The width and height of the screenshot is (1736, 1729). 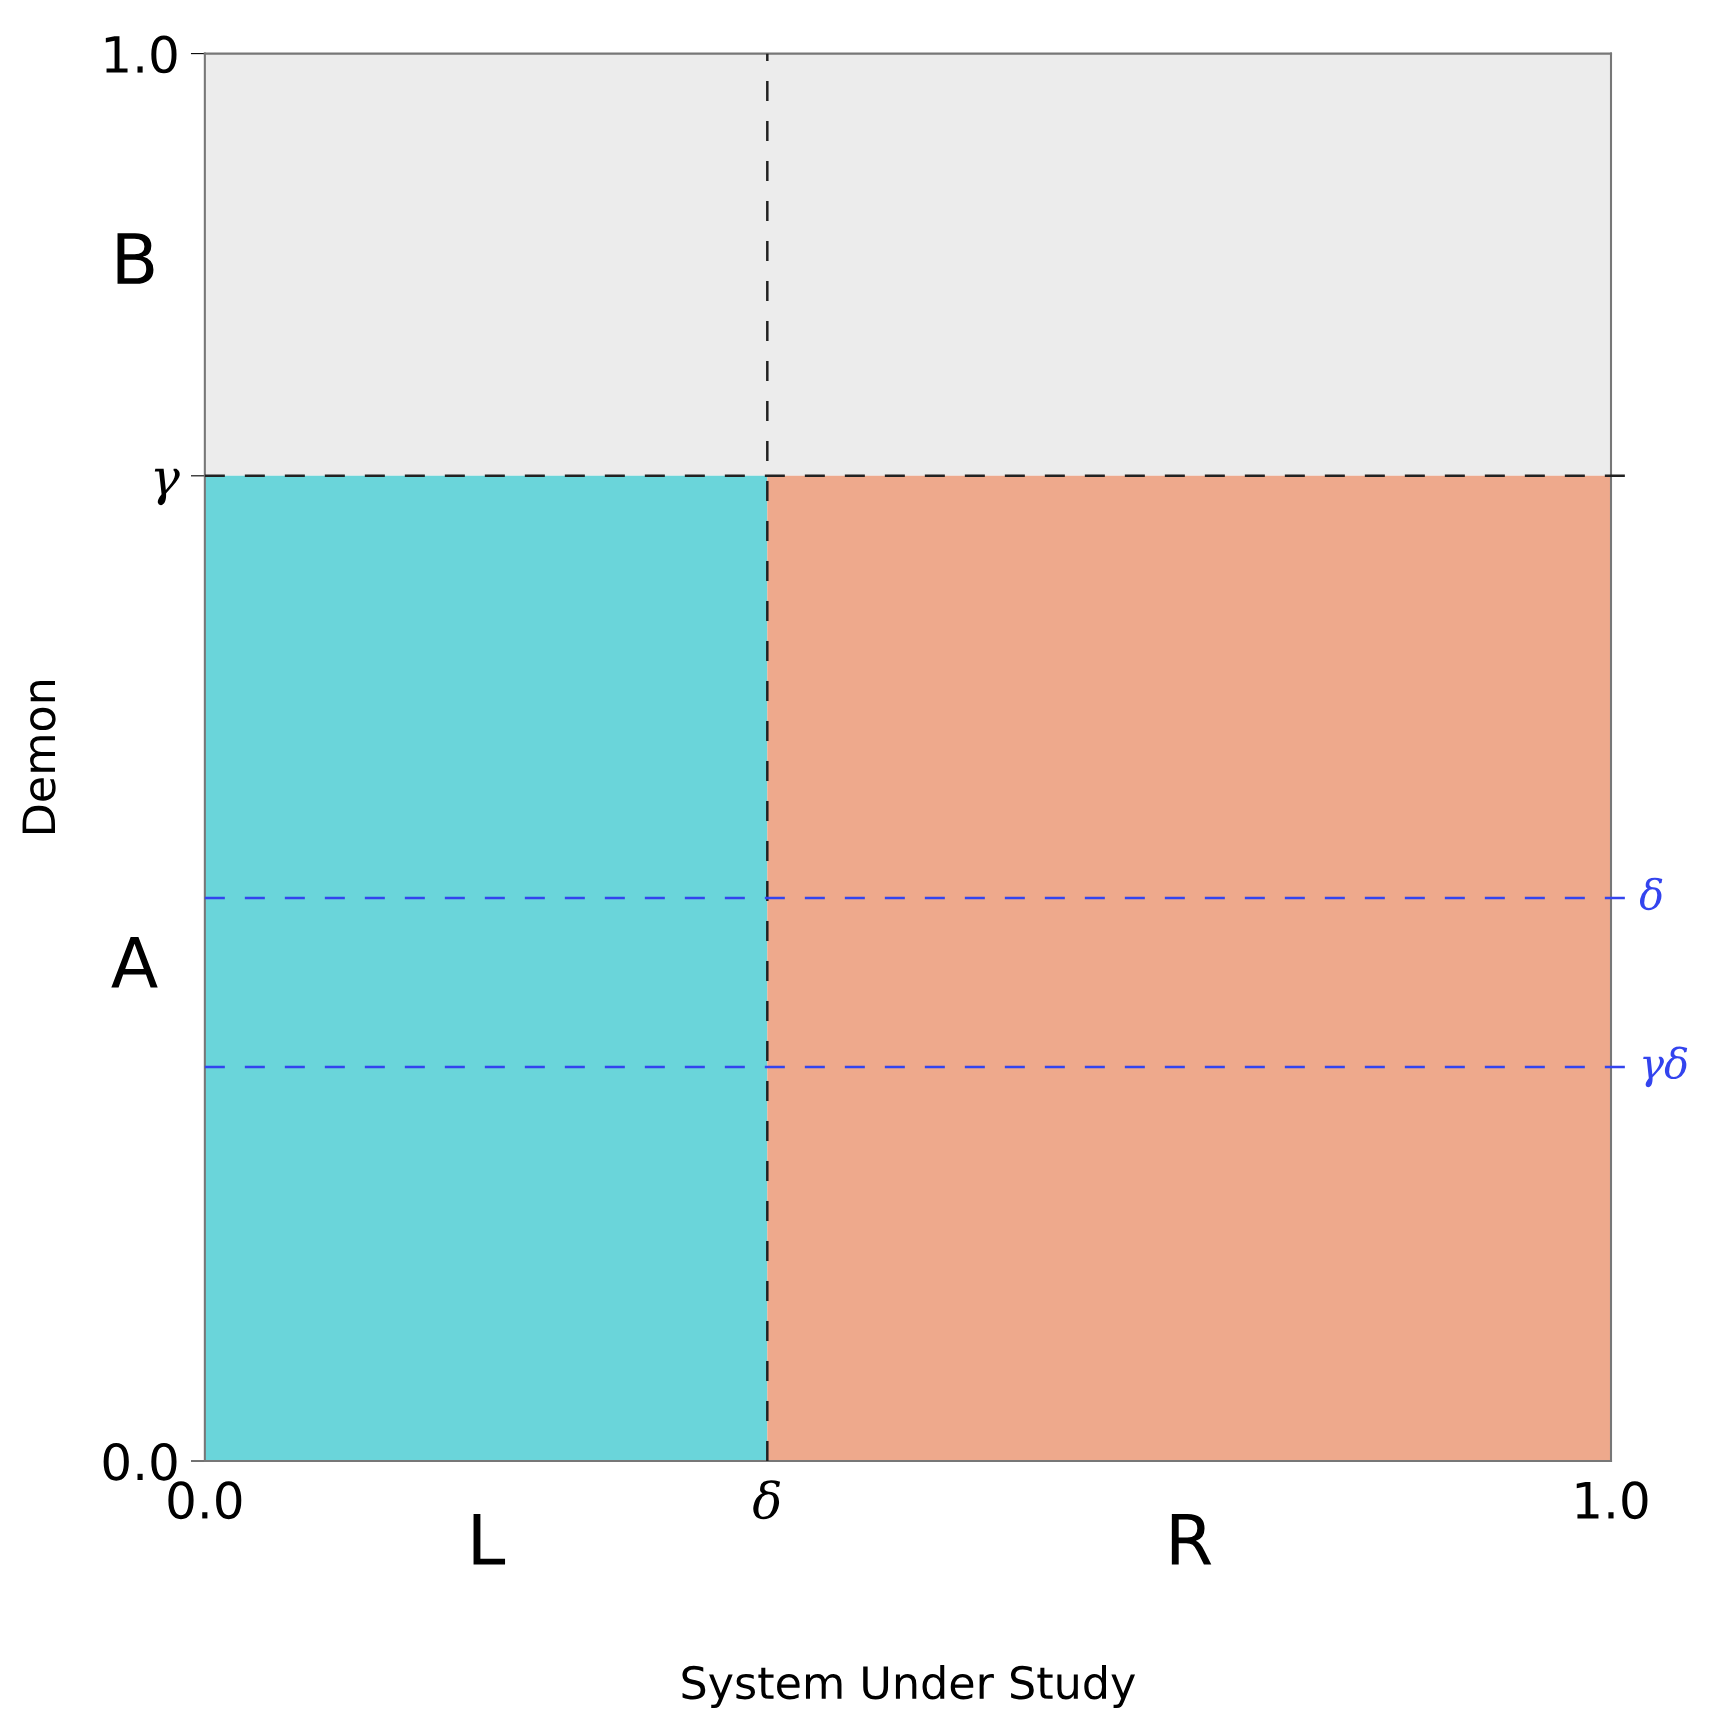 What do you see at coordinates (489, 1539) in the screenshot?
I see `series-label: L` at bounding box center [489, 1539].